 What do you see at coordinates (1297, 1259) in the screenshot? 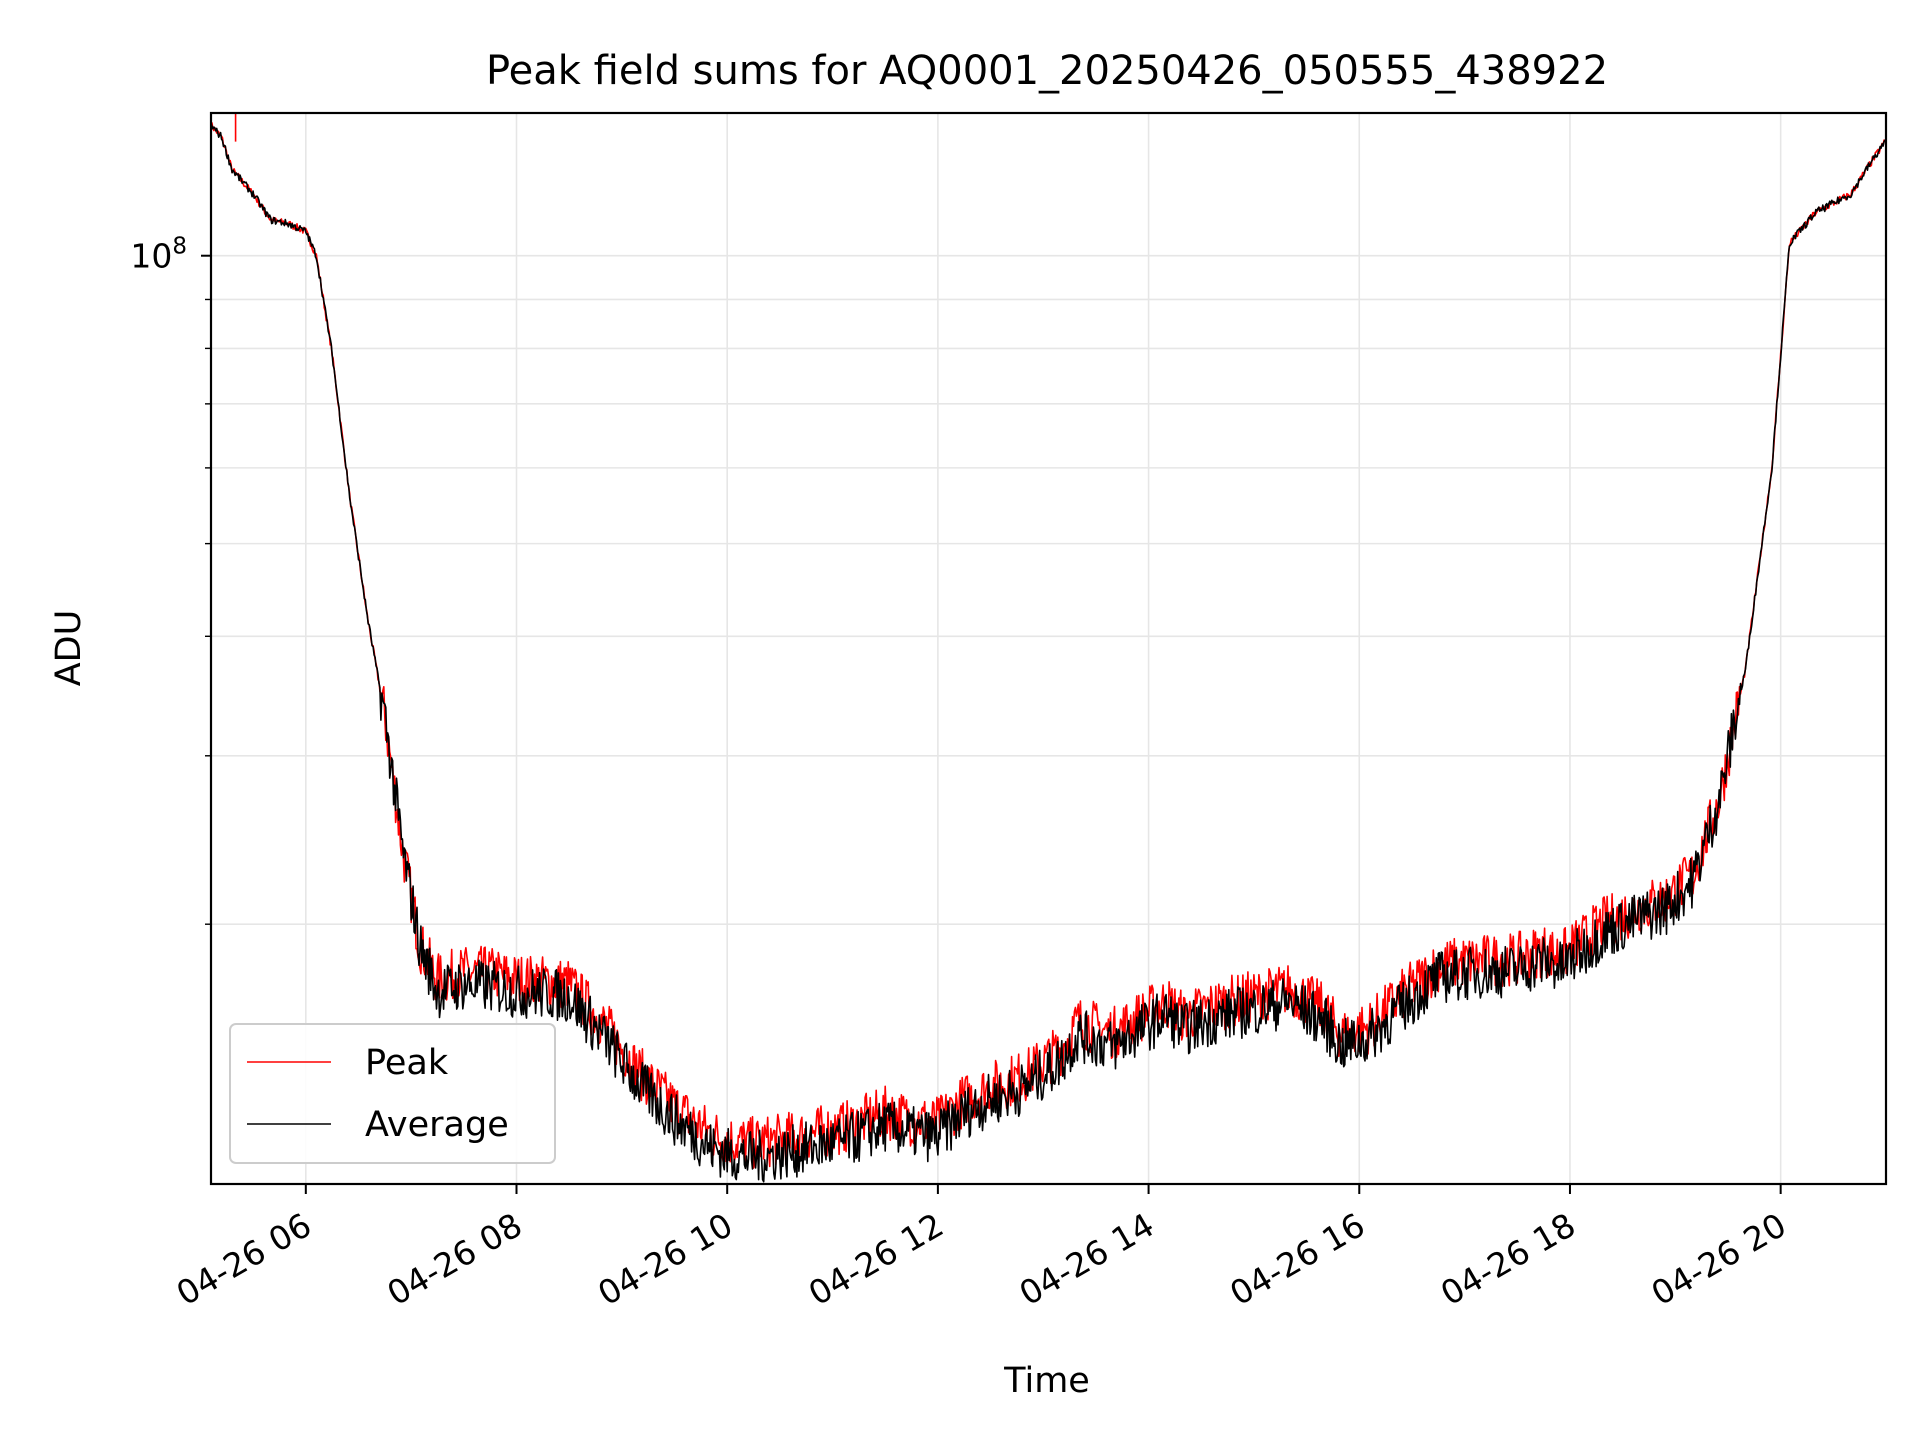
I see `x-tick-label: 04-26 16` at bounding box center [1297, 1259].